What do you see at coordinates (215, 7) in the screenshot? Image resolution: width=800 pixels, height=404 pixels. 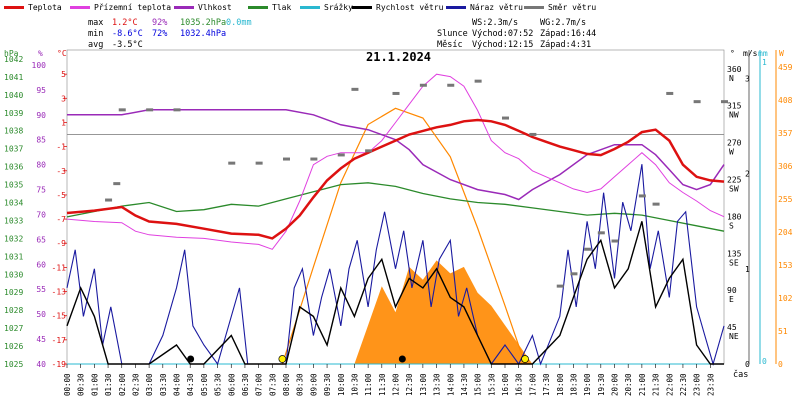 I see `legend-label: Vlhkost` at bounding box center [215, 7].